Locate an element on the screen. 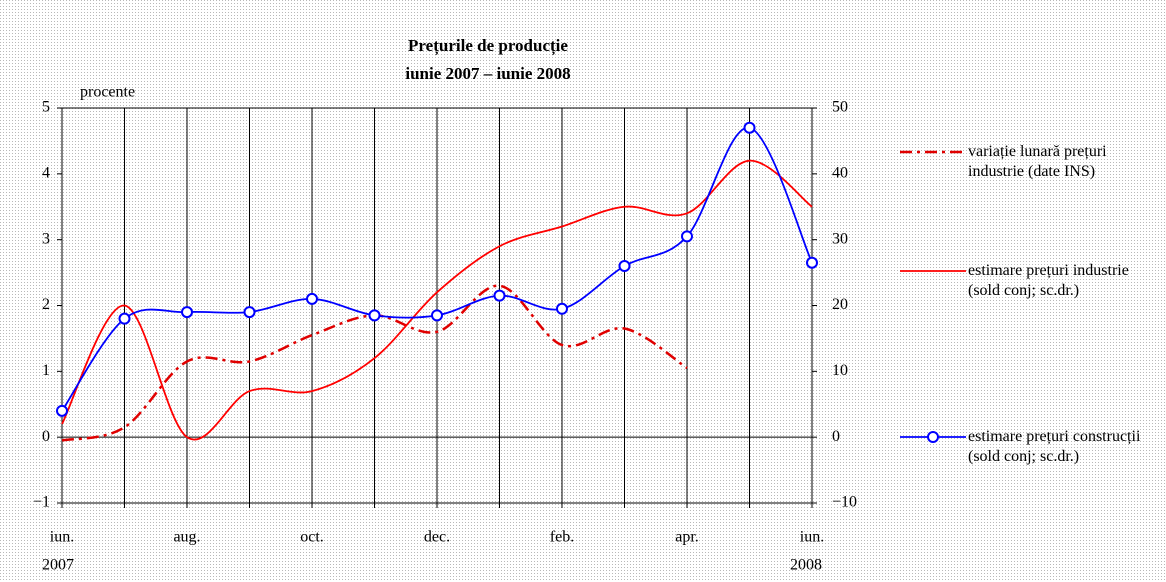  x-tick-label: apr. is located at coordinates (687, 537).